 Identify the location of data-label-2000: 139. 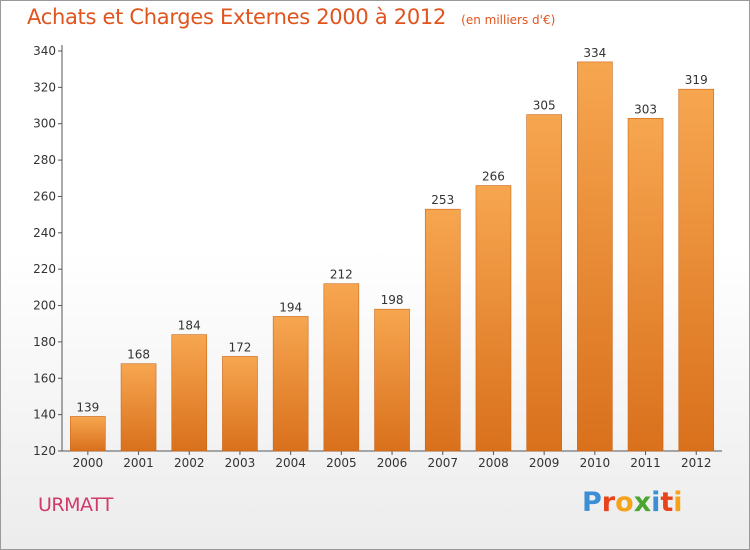
(87, 407).